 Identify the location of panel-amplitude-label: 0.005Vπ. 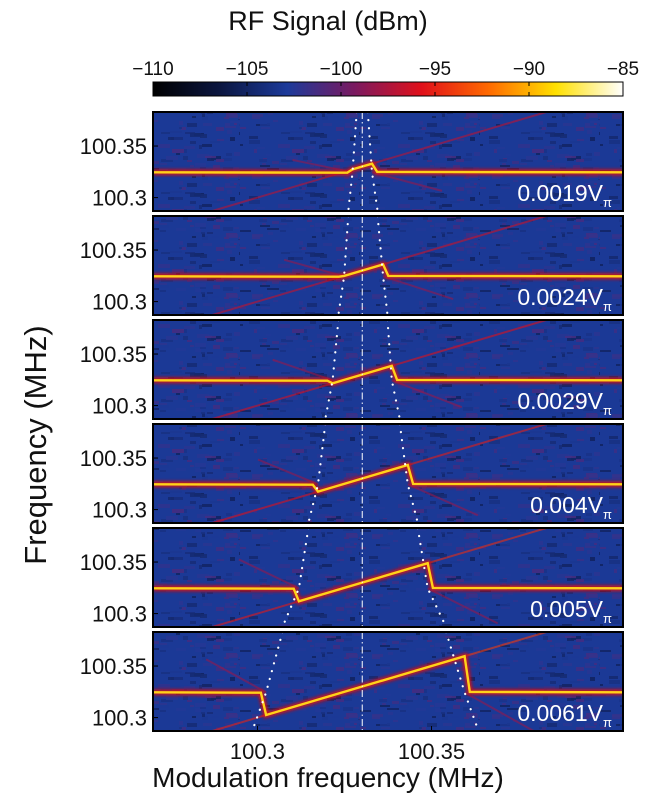
(571, 611).